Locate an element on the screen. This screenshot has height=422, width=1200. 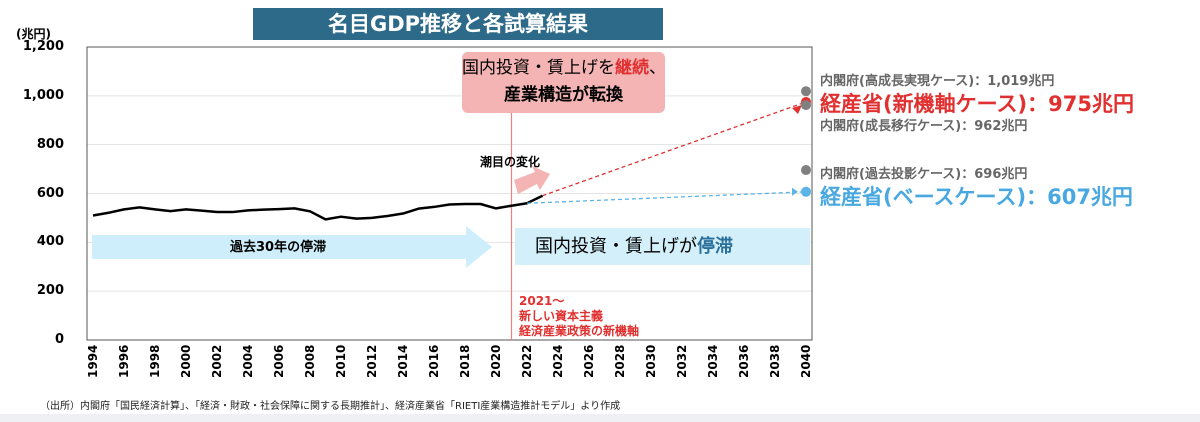
scenario-label: 経産省(ベースケース)：607兆円 is located at coordinates (976, 197).